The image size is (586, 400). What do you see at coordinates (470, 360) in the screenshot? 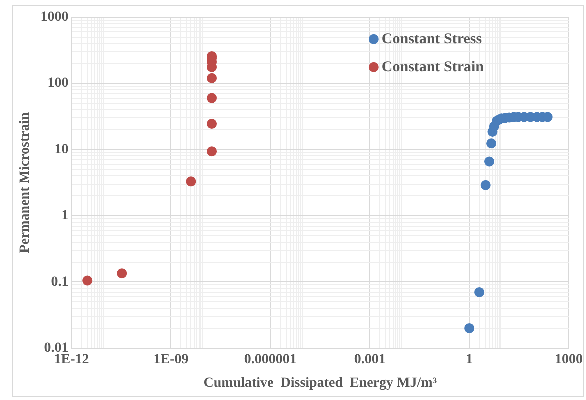
I see `x-tick-label: 1` at bounding box center [470, 360].